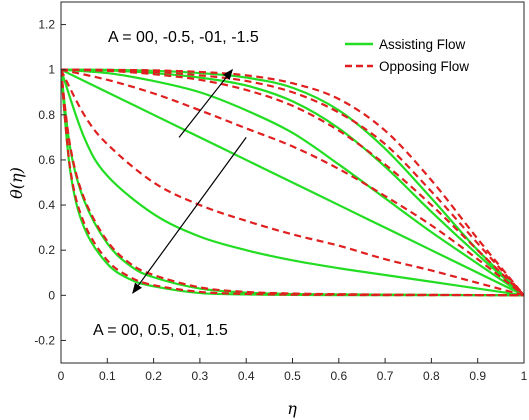 Image resolution: width=529 pixels, height=420 pixels. Describe the element at coordinates (292, 376) in the screenshot. I see `x-tick-label: 0.5` at that location.